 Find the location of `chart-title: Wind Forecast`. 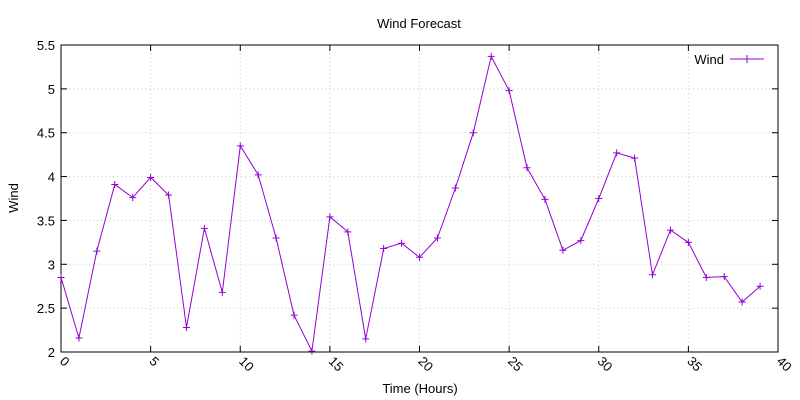

chart-title: Wind Forecast is located at coordinates (419, 23).